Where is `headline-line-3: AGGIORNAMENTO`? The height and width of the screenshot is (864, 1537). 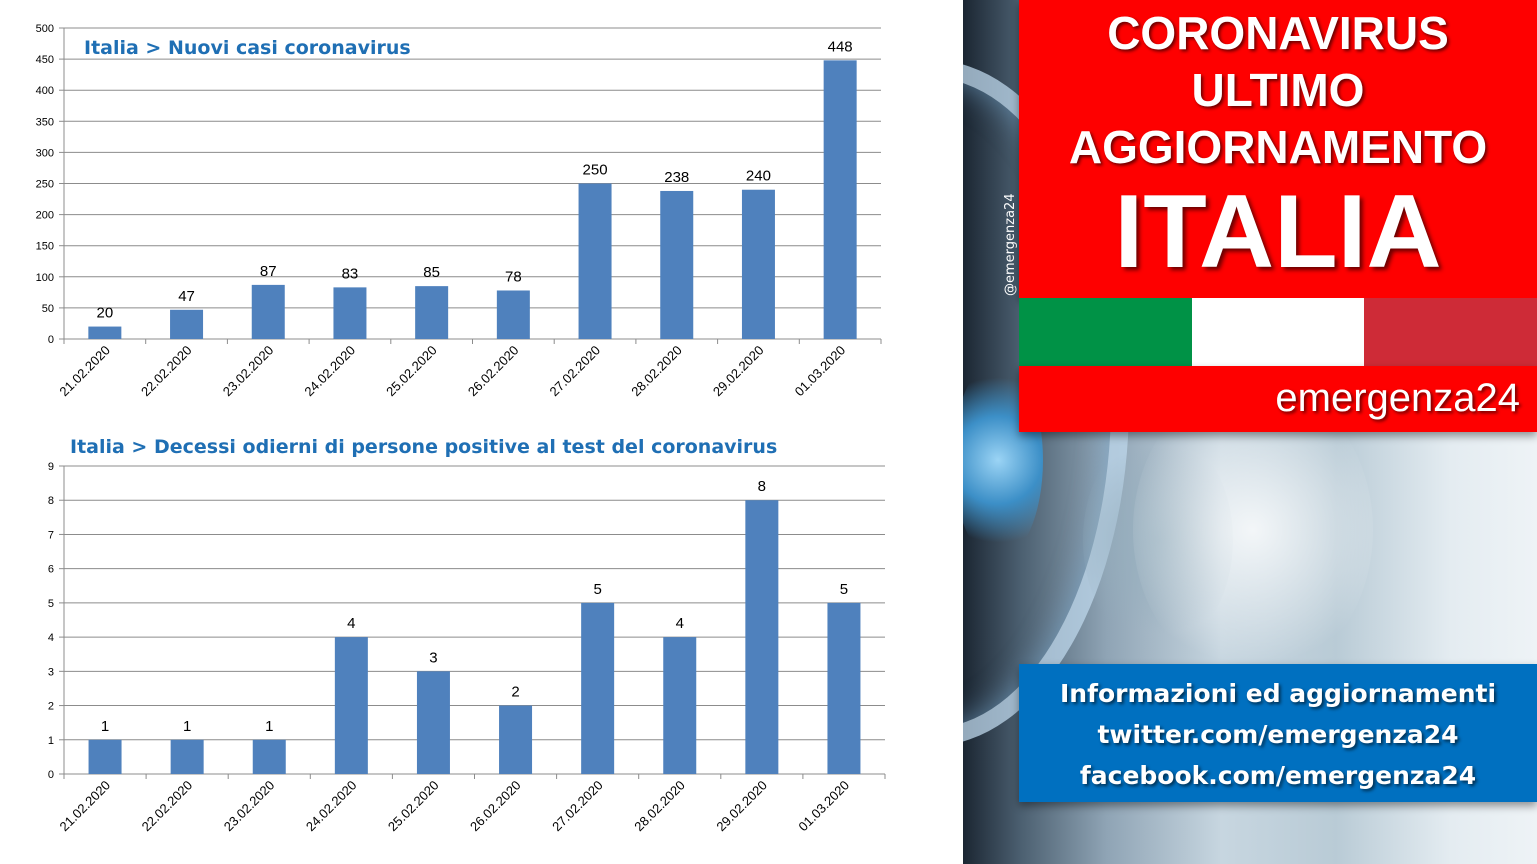 headline-line-3: AGGIORNAMENTO is located at coordinates (1278, 147).